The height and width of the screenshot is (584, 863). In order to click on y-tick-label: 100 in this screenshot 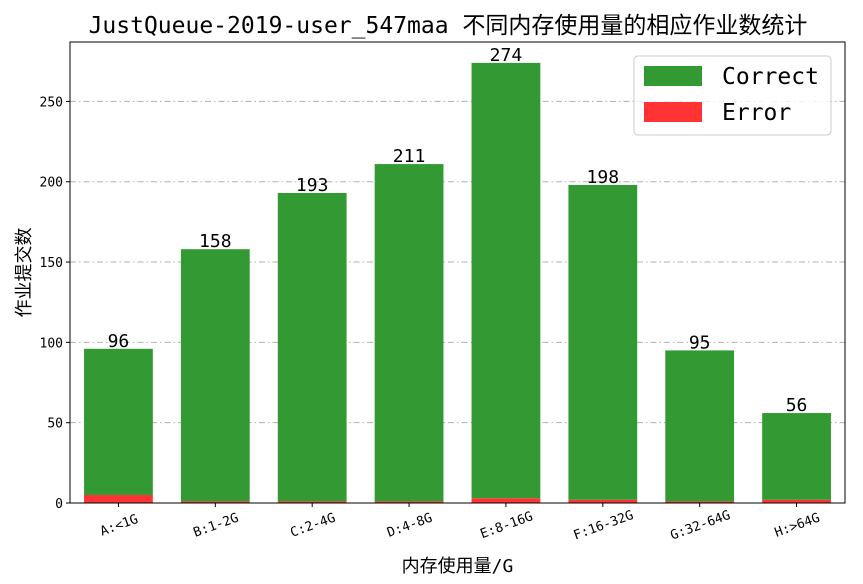, I will do `click(51, 343)`.